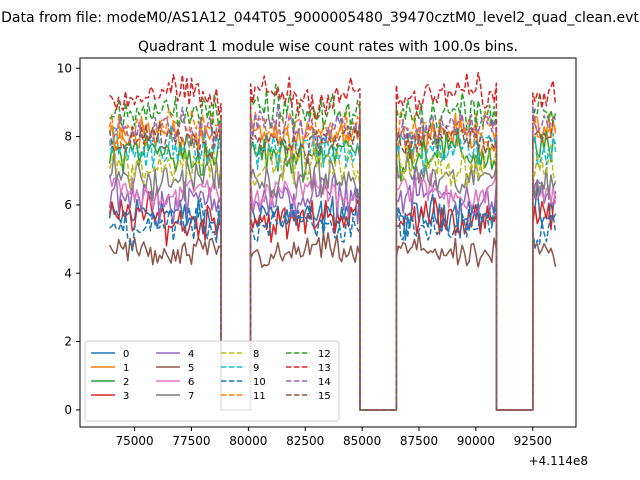 Image resolution: width=640 pixels, height=480 pixels. Describe the element at coordinates (256, 368) in the screenshot. I see `legend-label-9: 9` at that location.